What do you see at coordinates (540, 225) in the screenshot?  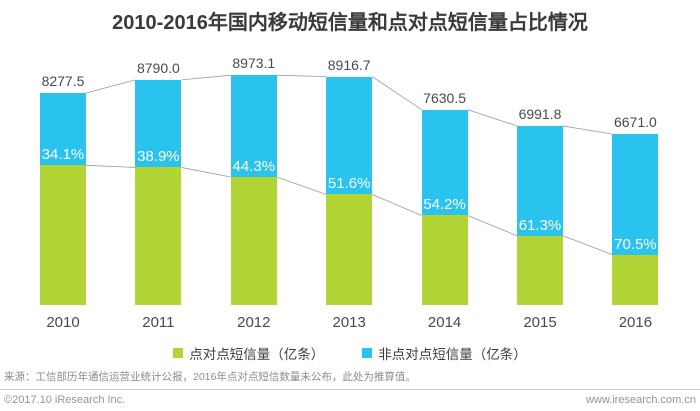 I see `non-p2p-percent-label-2015: 61.3%` at bounding box center [540, 225].